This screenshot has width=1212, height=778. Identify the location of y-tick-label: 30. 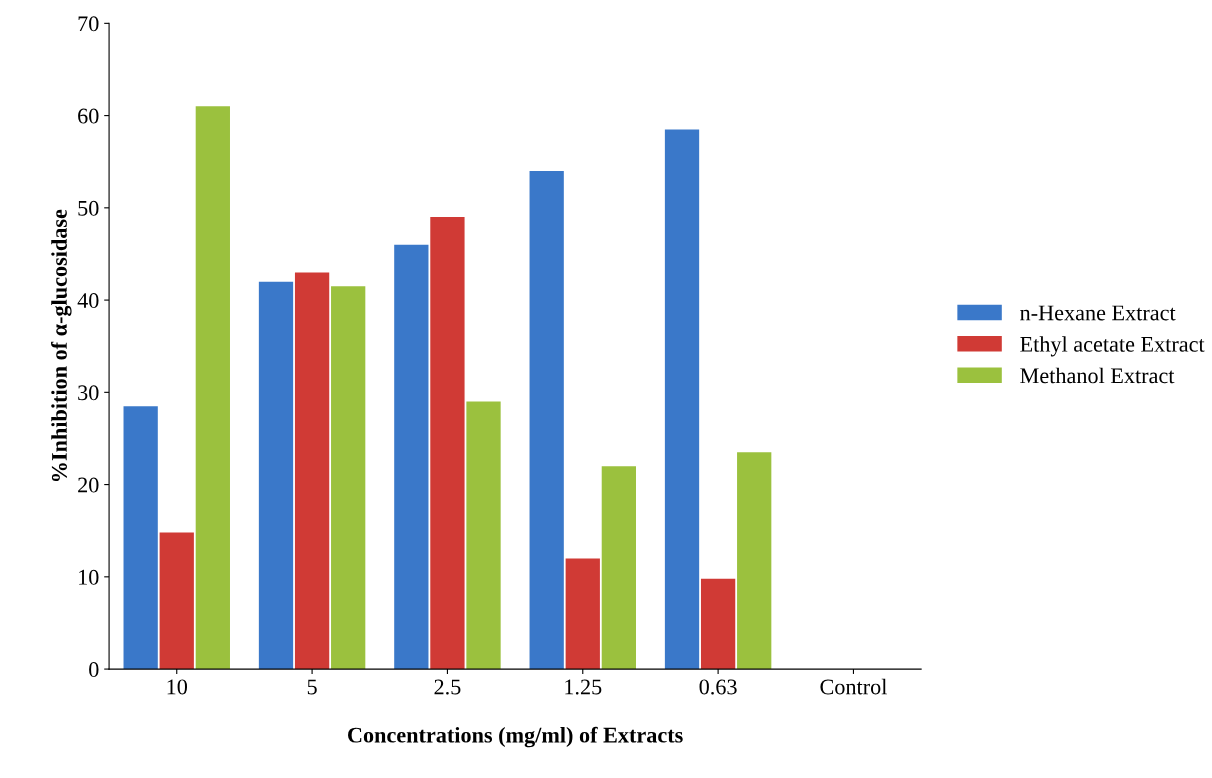
(88, 393).